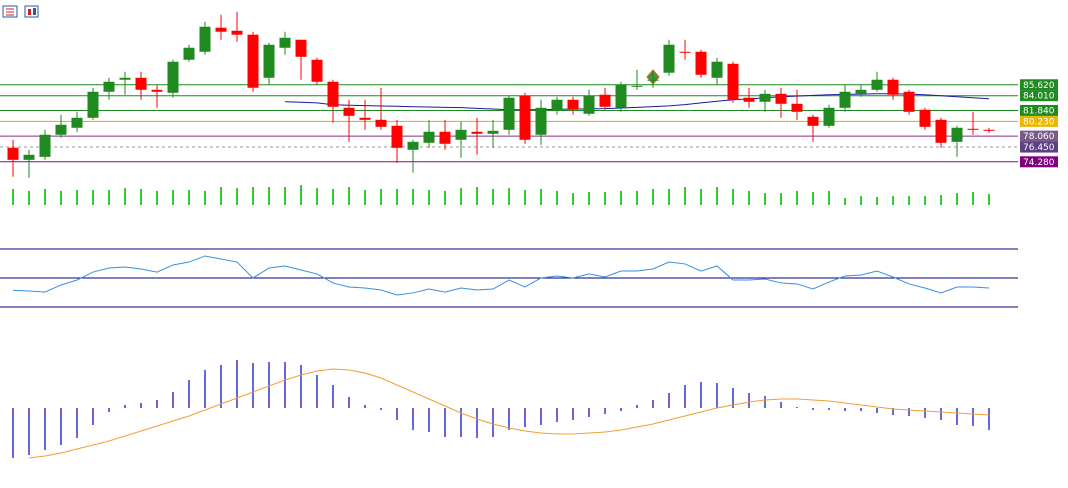 The width and height of the screenshot is (1068, 488). I want to click on level-label: 76.450, so click(1039, 148).